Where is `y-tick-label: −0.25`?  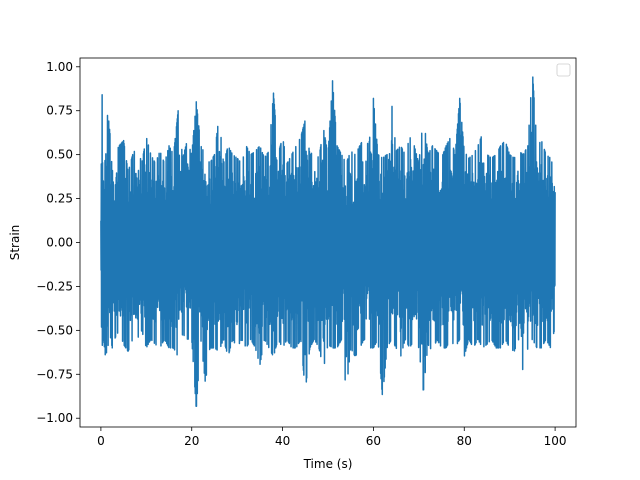 y-tick-label: −0.25 is located at coordinates (54, 286).